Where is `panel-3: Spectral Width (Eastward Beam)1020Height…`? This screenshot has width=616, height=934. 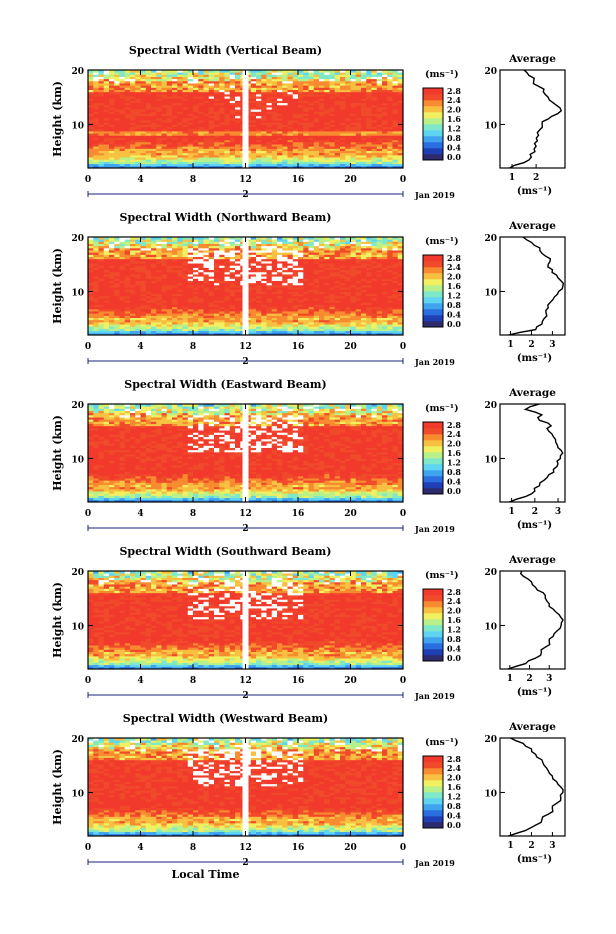
panel-3: Spectral Width (Eastward Beam)1020Height… is located at coordinates (308, 456).